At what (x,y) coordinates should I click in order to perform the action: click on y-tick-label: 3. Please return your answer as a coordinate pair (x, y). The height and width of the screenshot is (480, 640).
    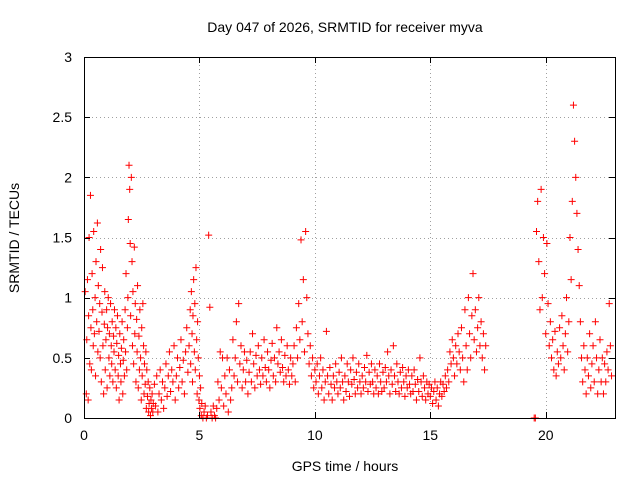
    Looking at the image, I should click on (68, 57).